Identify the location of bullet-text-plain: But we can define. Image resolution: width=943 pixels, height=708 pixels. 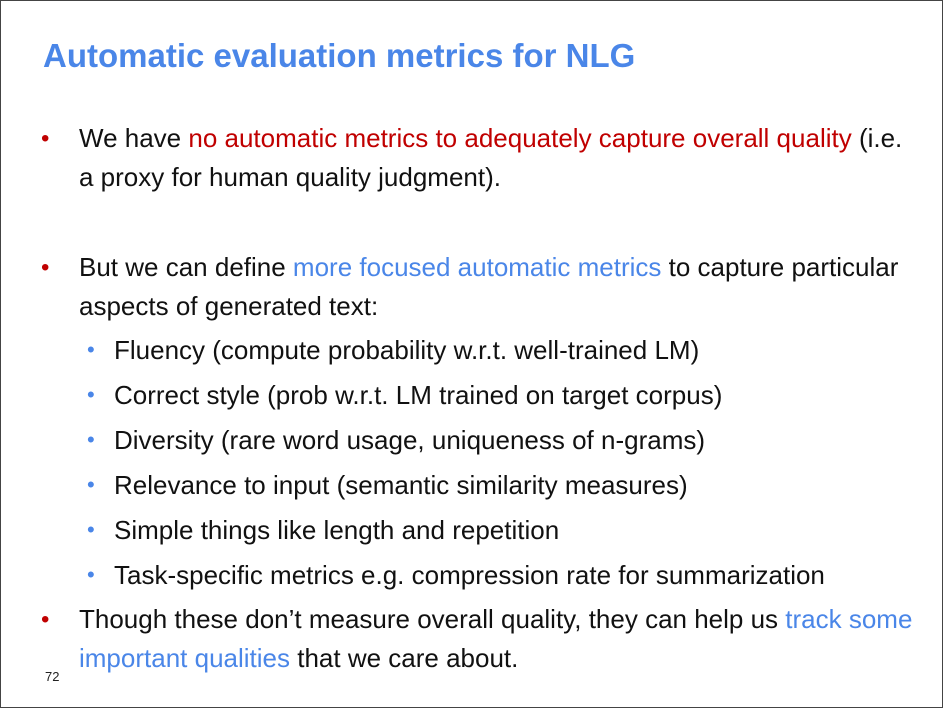
(186, 267).